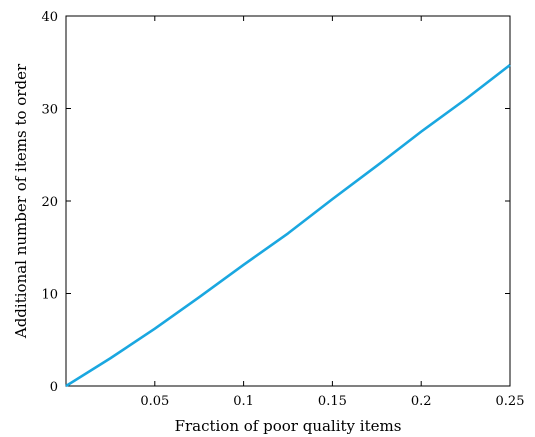 The width and height of the screenshot is (535, 437). I want to click on x-tick-label: 0.15, so click(332, 401).